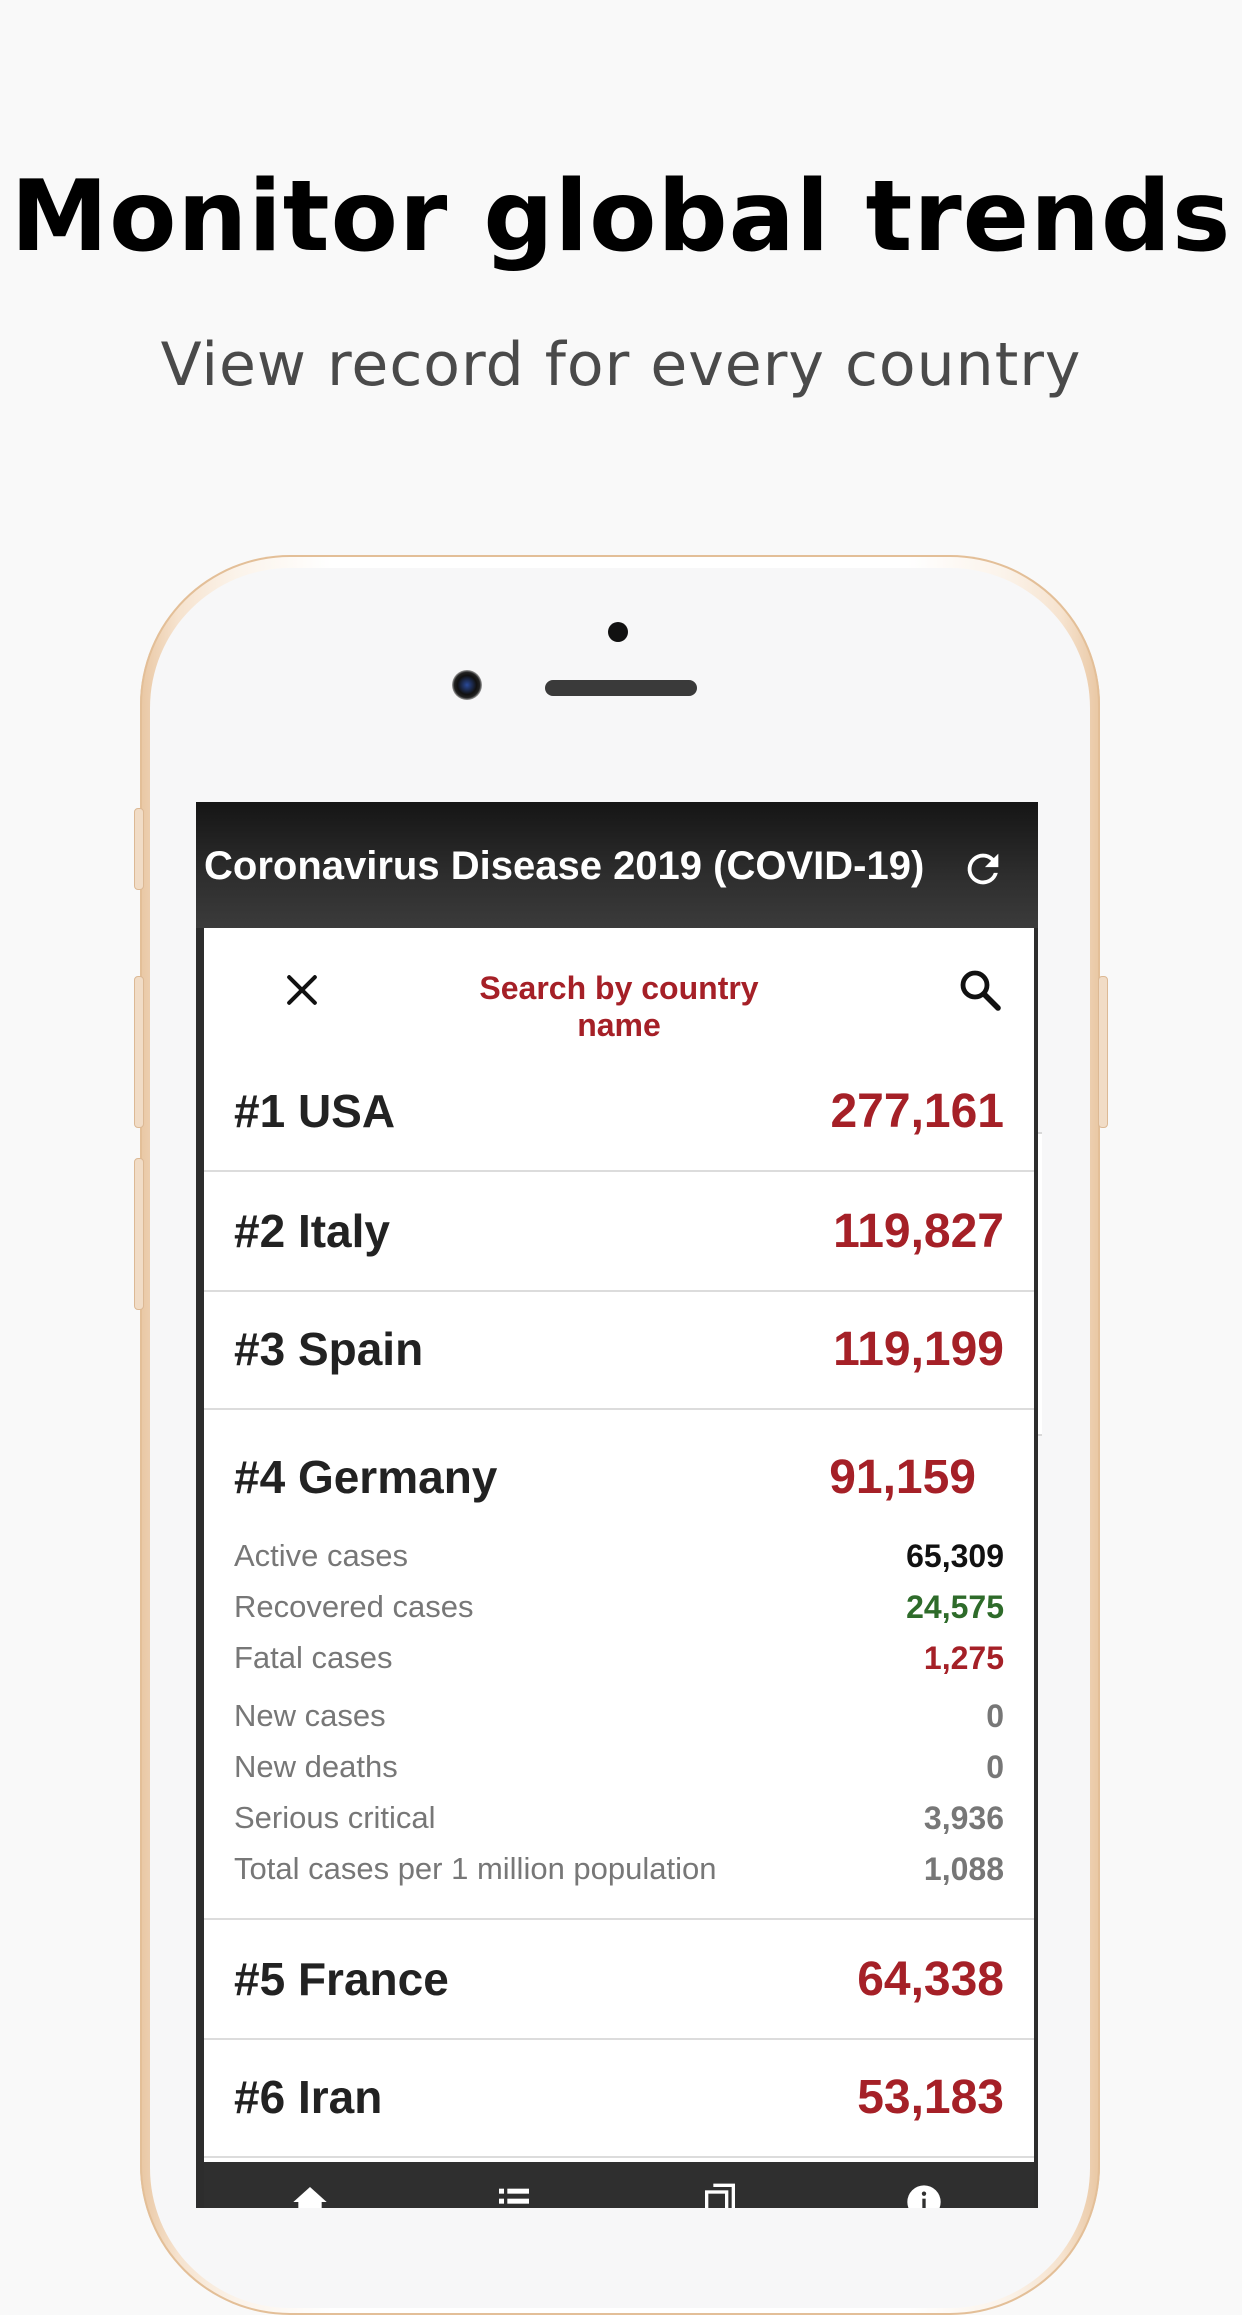 The height and width of the screenshot is (2315, 1242). What do you see at coordinates (621, 688) in the screenshot?
I see `earpiece-speaker` at bounding box center [621, 688].